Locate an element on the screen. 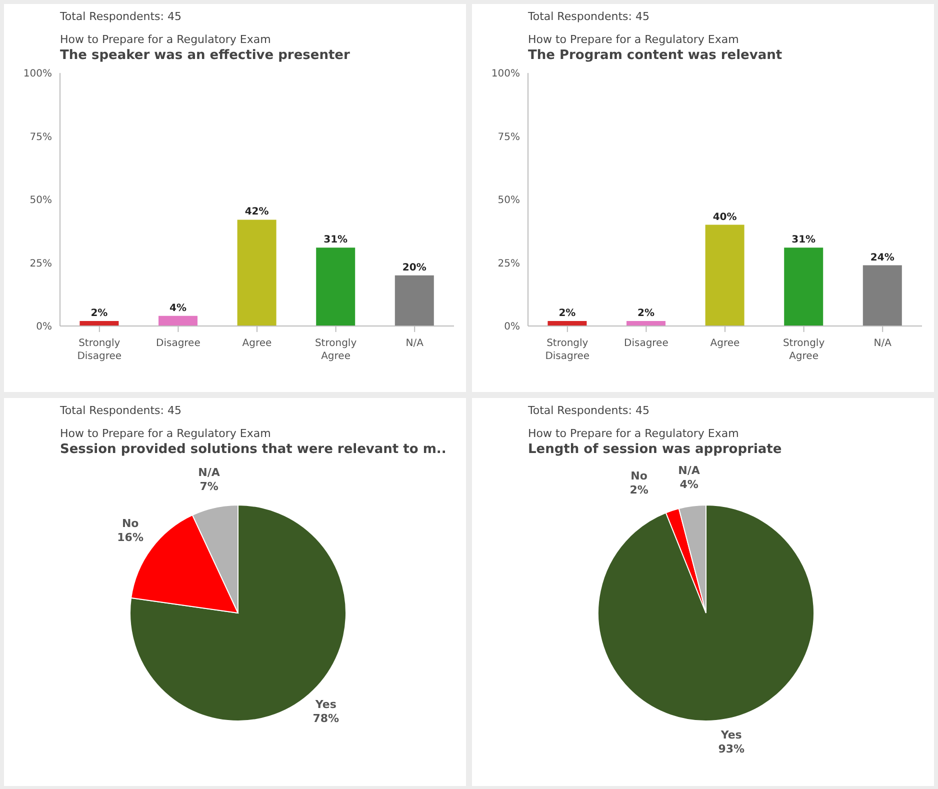 The width and height of the screenshot is (938, 789). pie-slice is located at coordinates (706, 613).